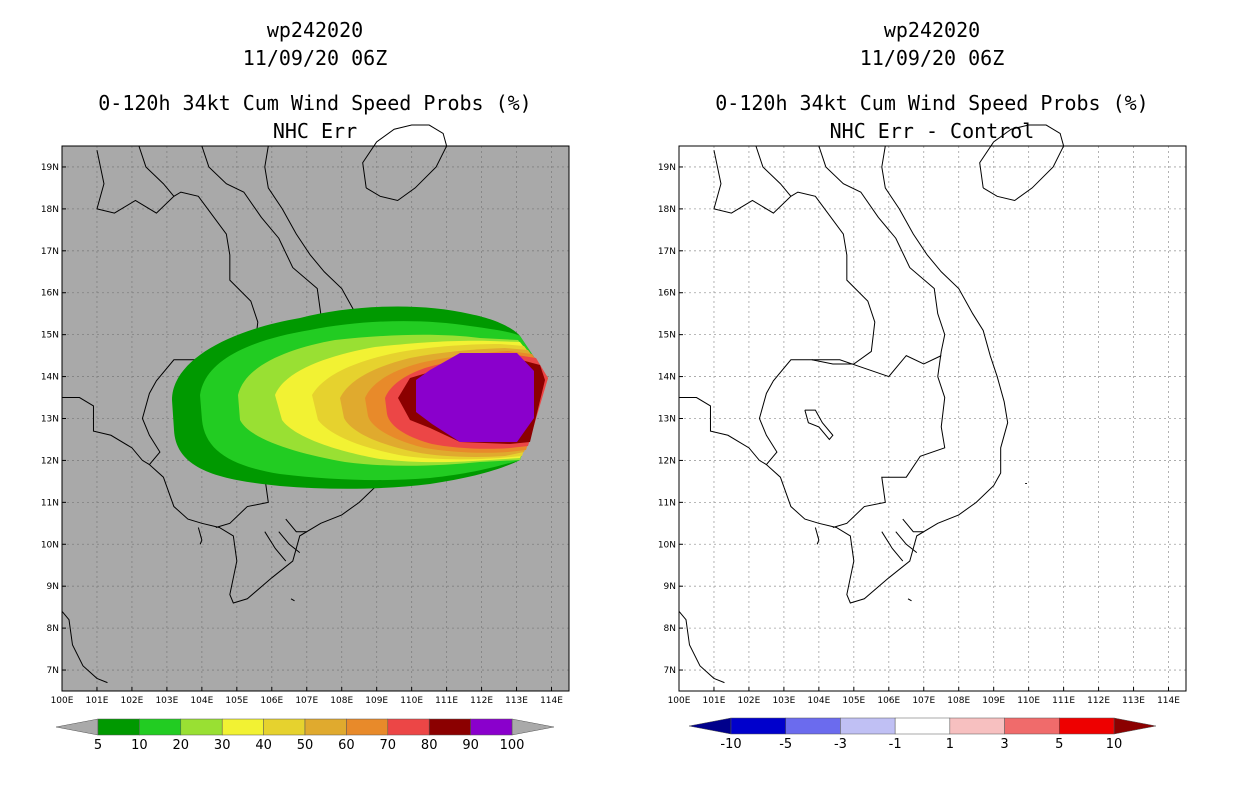 This screenshot has width=1236, height=800. I want to click on colorbar-label: -5, so click(785, 744).